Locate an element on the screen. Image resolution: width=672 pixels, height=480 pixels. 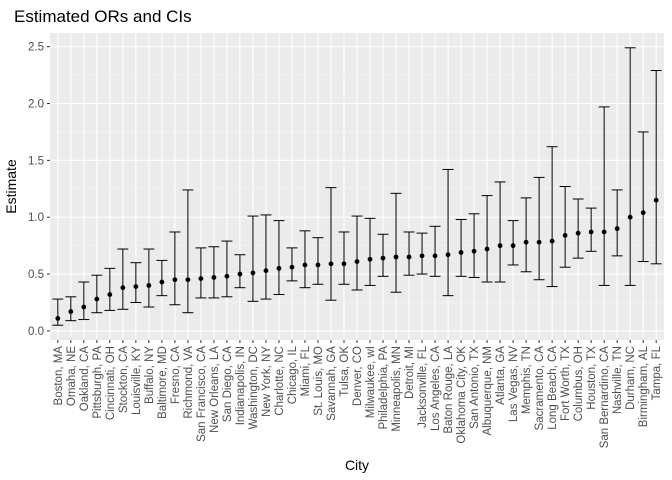
x-tick-label: Louisville, KY is located at coordinates (137, 380).